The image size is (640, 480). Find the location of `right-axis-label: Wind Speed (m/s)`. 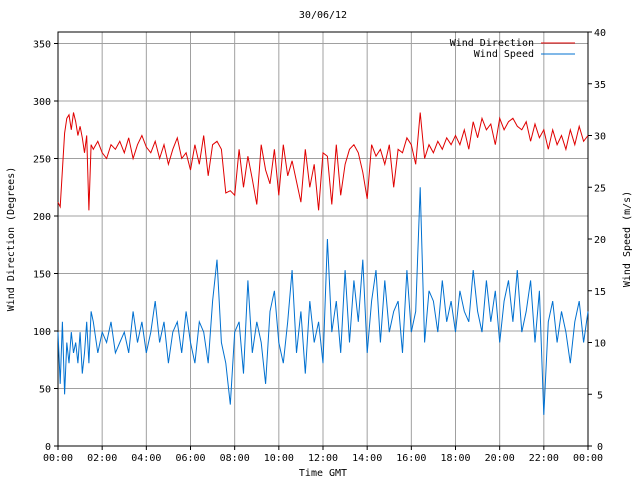

right-axis-label: Wind Speed (m/s) is located at coordinates (627, 239).